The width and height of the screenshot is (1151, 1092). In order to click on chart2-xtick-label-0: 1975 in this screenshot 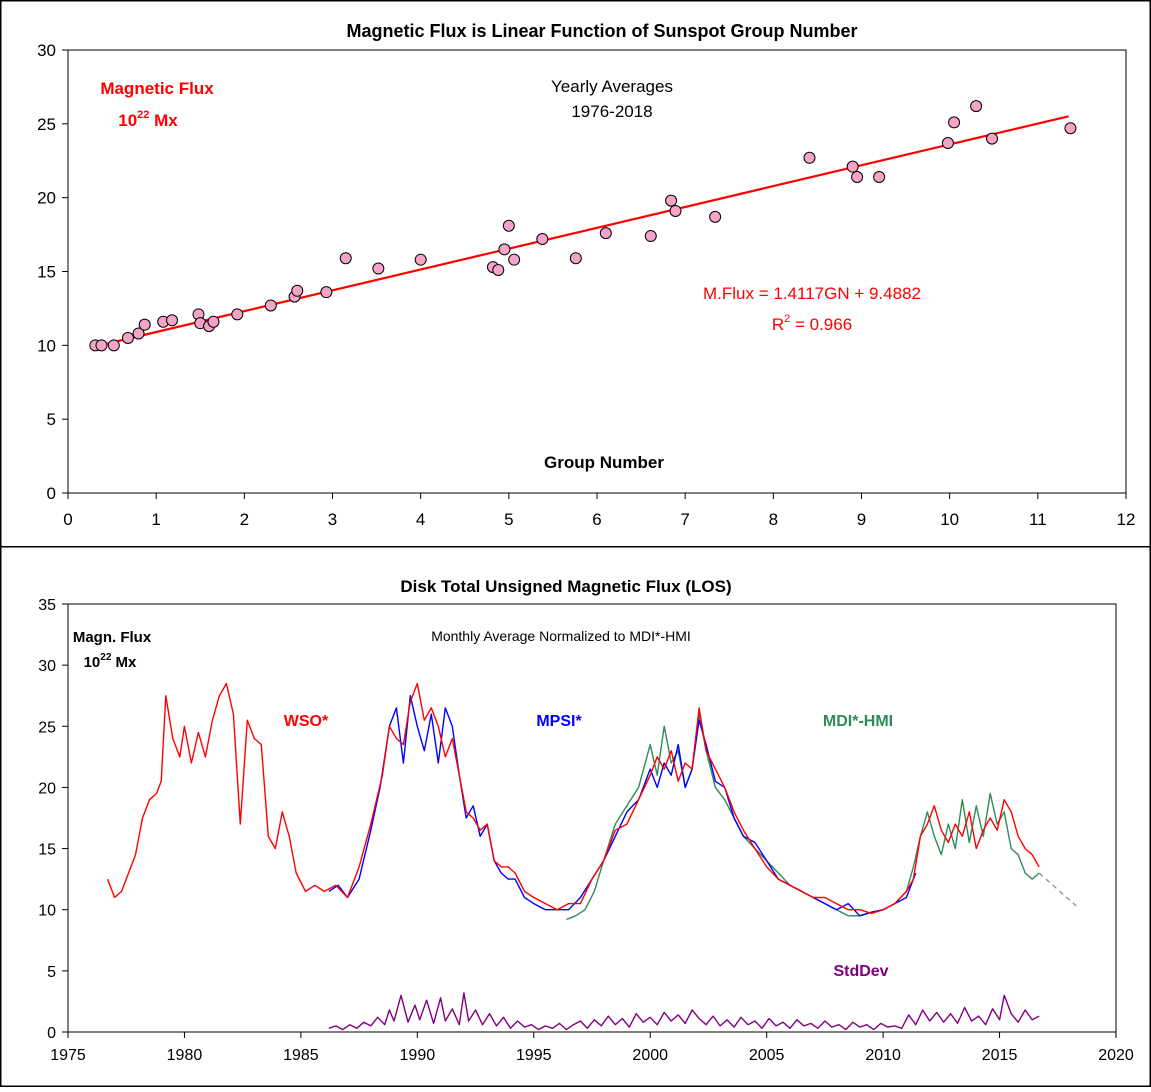, I will do `click(68, 1055)`.